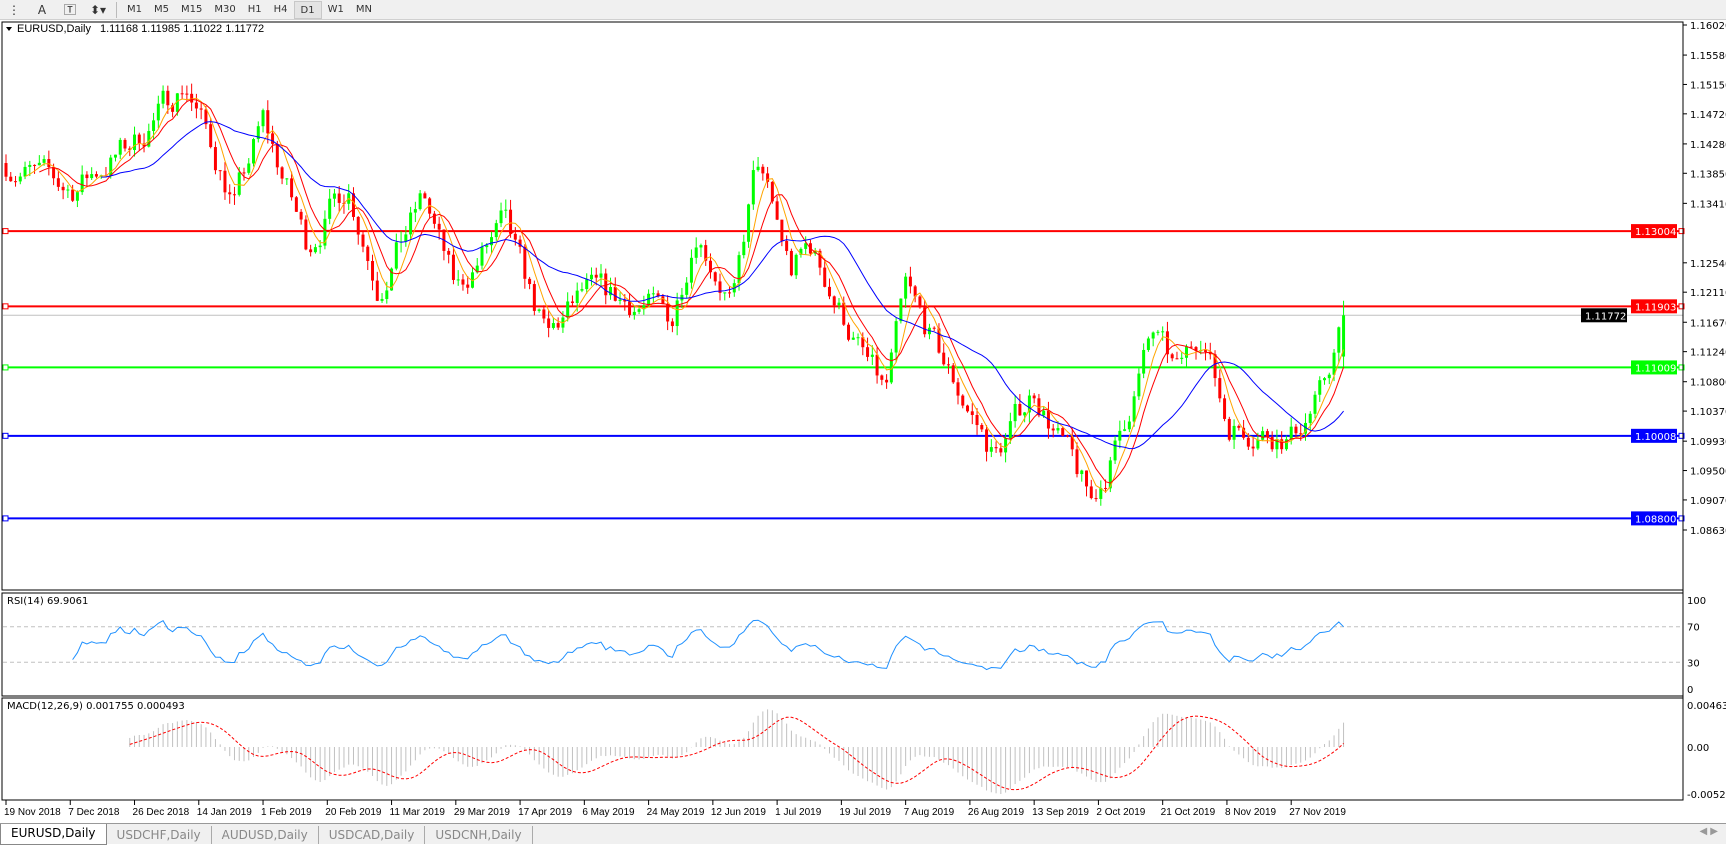  I want to click on timeframe-h4: H4, so click(280, 9).